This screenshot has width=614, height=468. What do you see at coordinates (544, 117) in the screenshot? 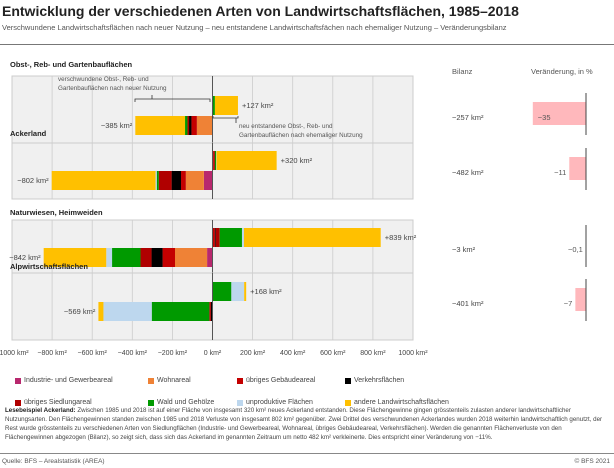
I see `pct-label: −35` at bounding box center [544, 117].